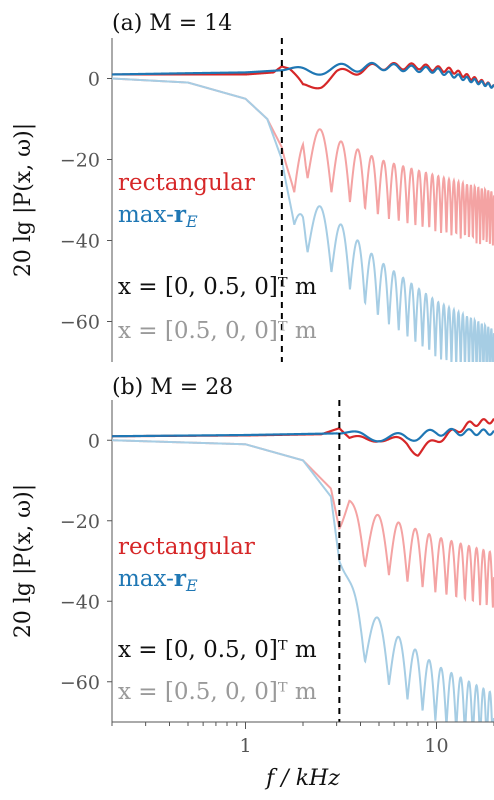 The height and width of the screenshot is (800, 494). What do you see at coordinates (245, 746) in the screenshot?
I see `x-tick-label: 1` at bounding box center [245, 746].